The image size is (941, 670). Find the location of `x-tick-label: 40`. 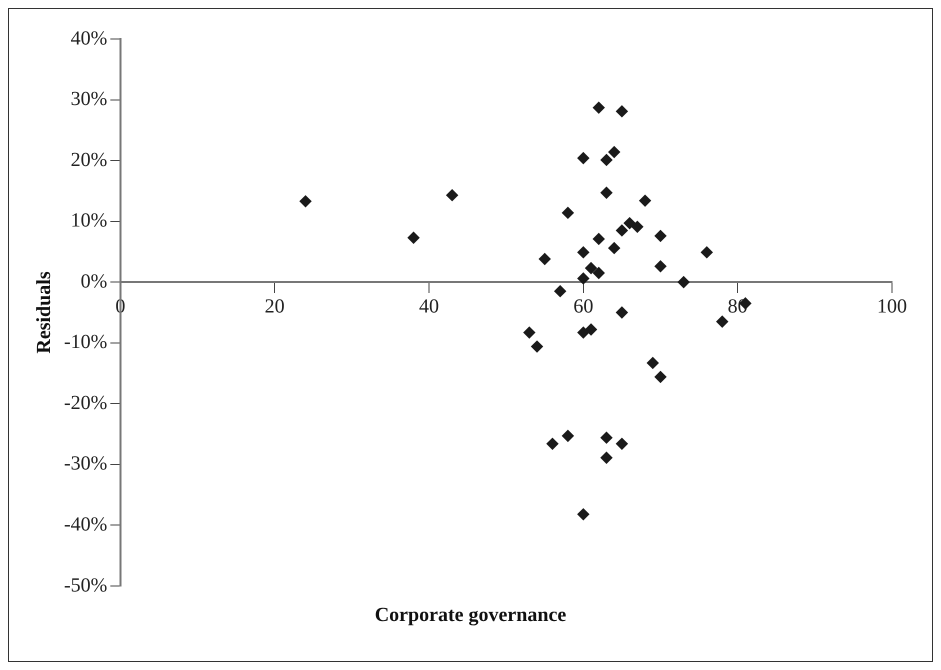

x-tick-label: 40 is located at coordinates (428, 306).